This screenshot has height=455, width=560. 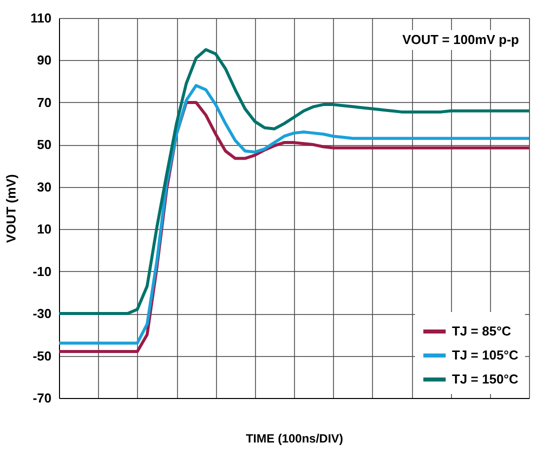 What do you see at coordinates (42, 356) in the screenshot?
I see `y-tick-label: -50` at bounding box center [42, 356].